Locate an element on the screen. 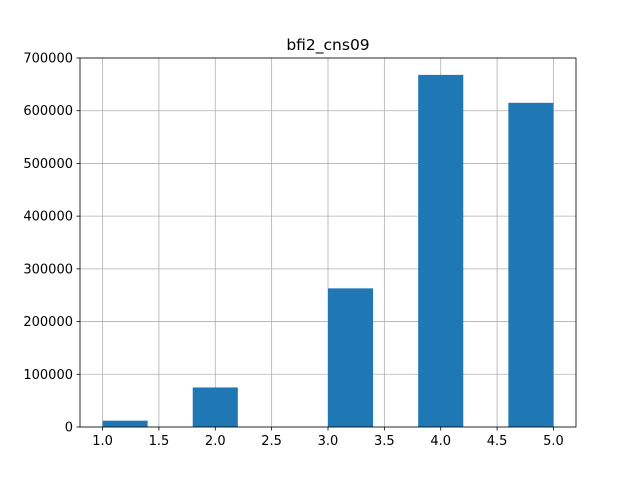  x-tick-label: 2.5 is located at coordinates (271, 441).